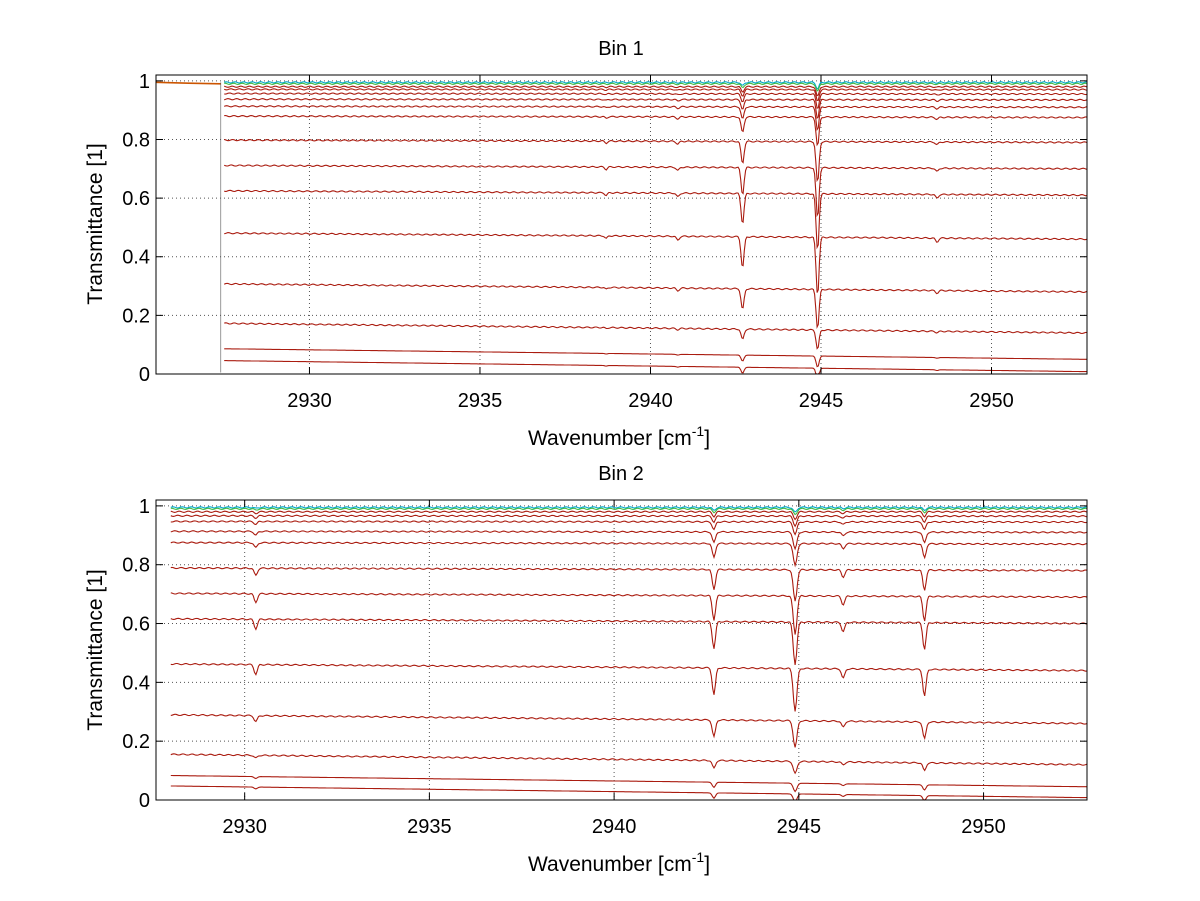 The image size is (1200, 901). What do you see at coordinates (621, 49) in the screenshot?
I see `chart-title: Bin 1` at bounding box center [621, 49].